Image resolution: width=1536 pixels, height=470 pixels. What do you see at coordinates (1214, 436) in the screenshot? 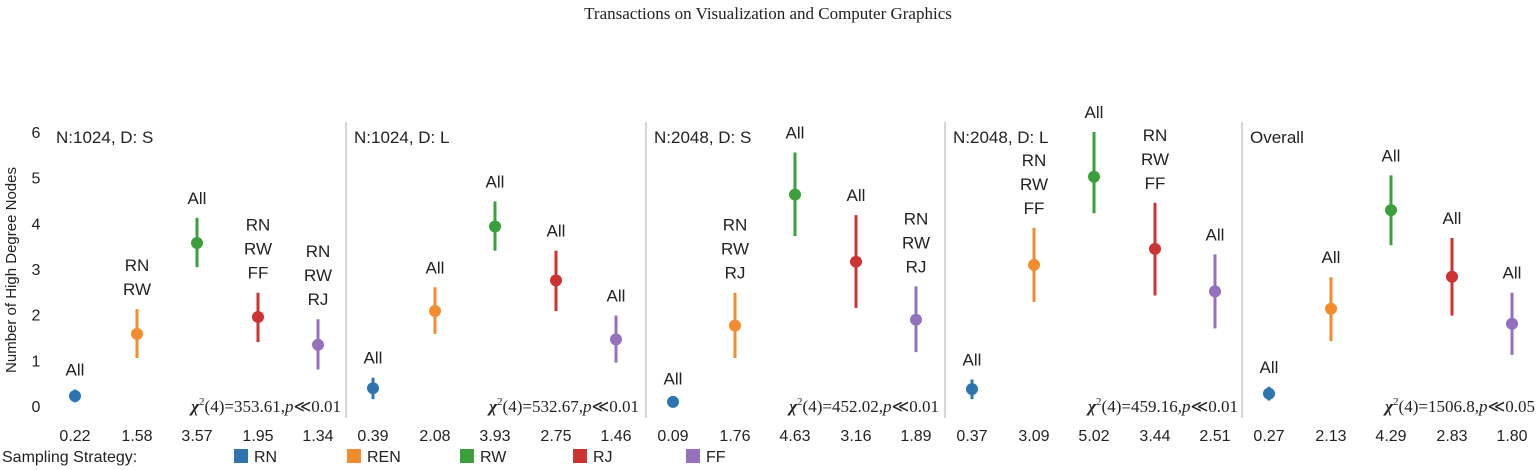
I see `x-value-label: 2.51` at bounding box center [1214, 436].